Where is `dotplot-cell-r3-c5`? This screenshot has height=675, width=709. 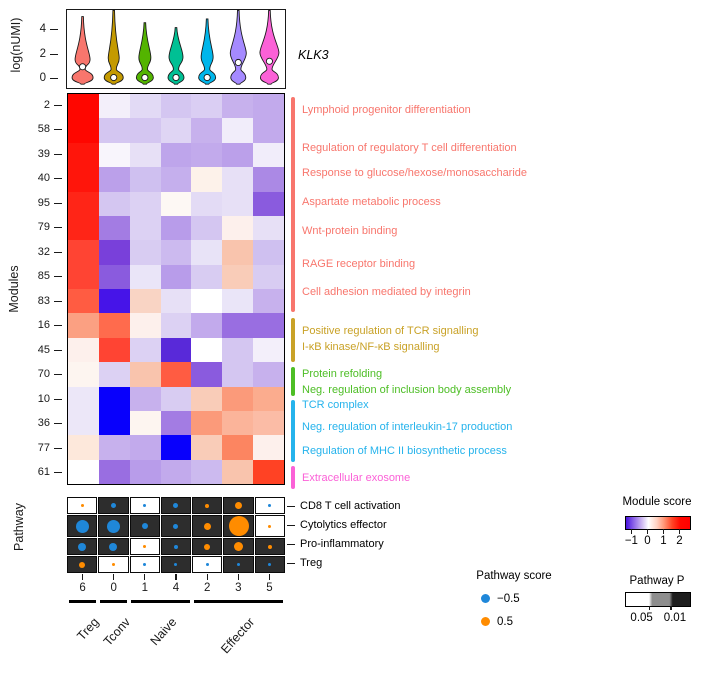 dotplot-cell-r3-c5 is located at coordinates (269, 564).